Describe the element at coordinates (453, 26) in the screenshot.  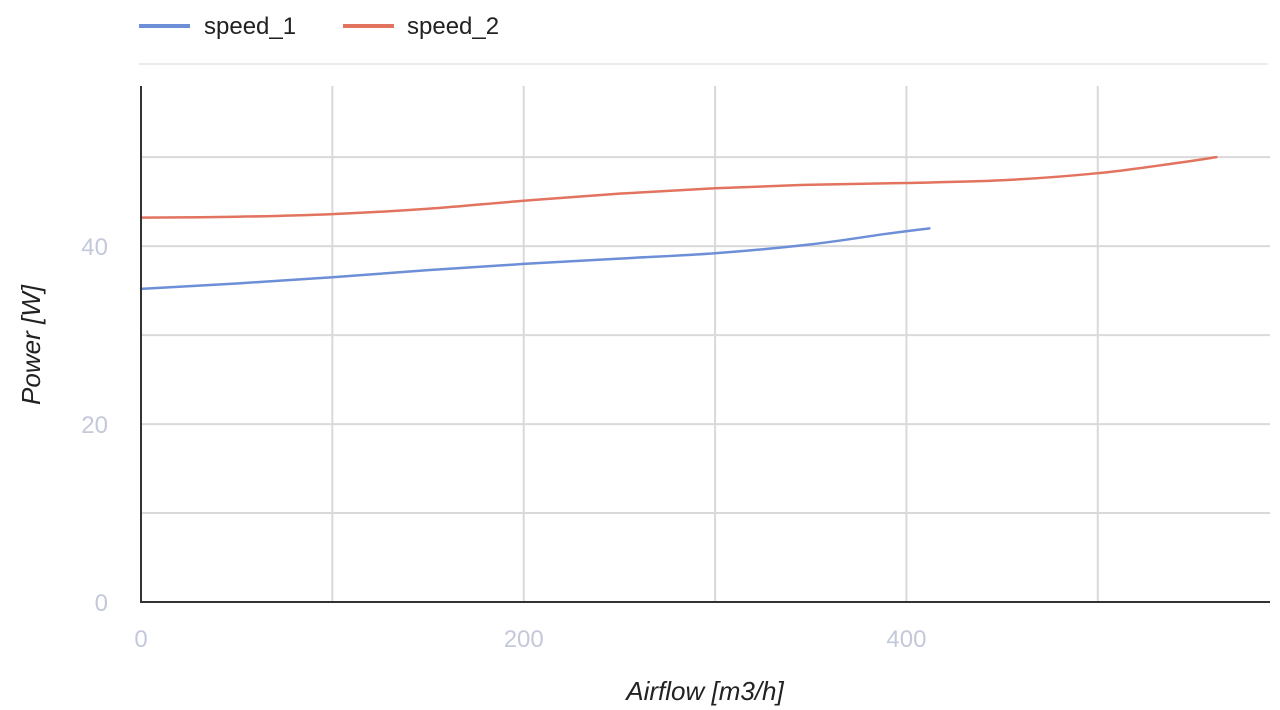
I see `legend-label-speed-2: speed_2` at that location.